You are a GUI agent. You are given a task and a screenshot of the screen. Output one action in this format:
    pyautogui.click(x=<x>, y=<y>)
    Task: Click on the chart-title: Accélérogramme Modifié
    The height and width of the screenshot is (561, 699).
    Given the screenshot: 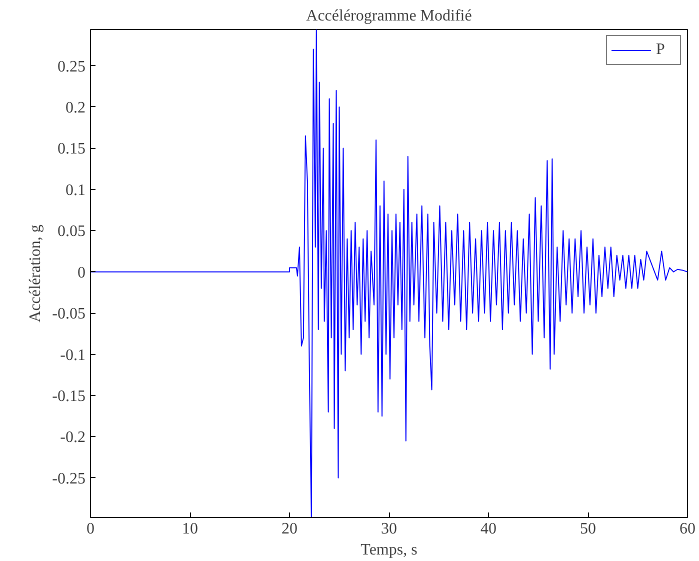 What is the action you would take?
    pyautogui.click(x=389, y=16)
    